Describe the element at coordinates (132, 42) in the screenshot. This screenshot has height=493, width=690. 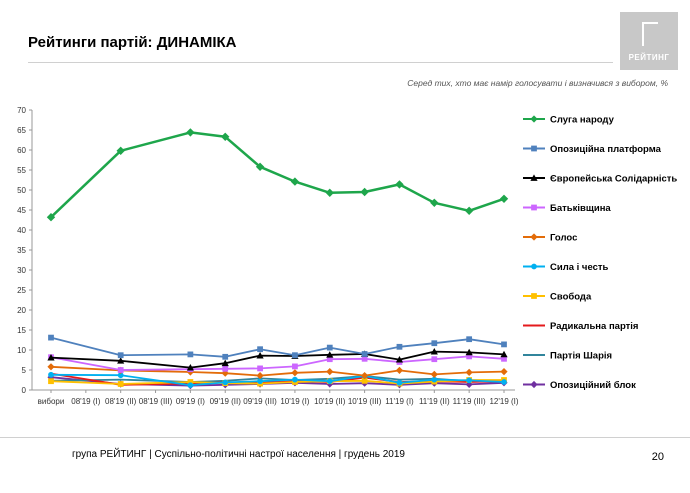
I see `page-title: Рейтинги партій: ДИНАМІКА` at that location.